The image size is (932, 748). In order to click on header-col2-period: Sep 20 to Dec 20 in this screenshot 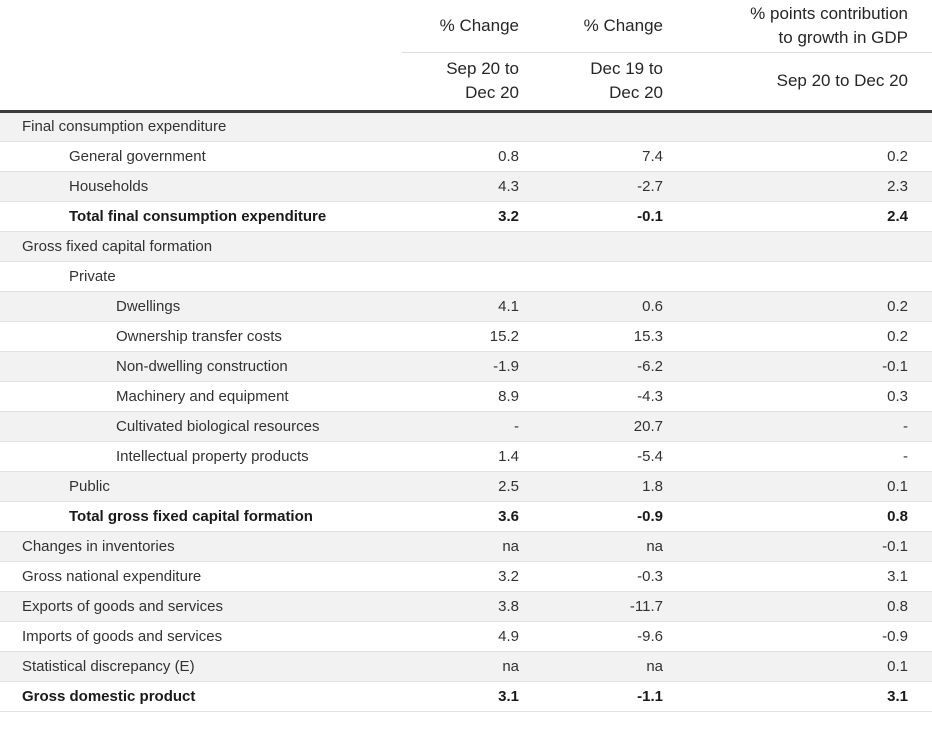, I will do `click(466, 82)`.